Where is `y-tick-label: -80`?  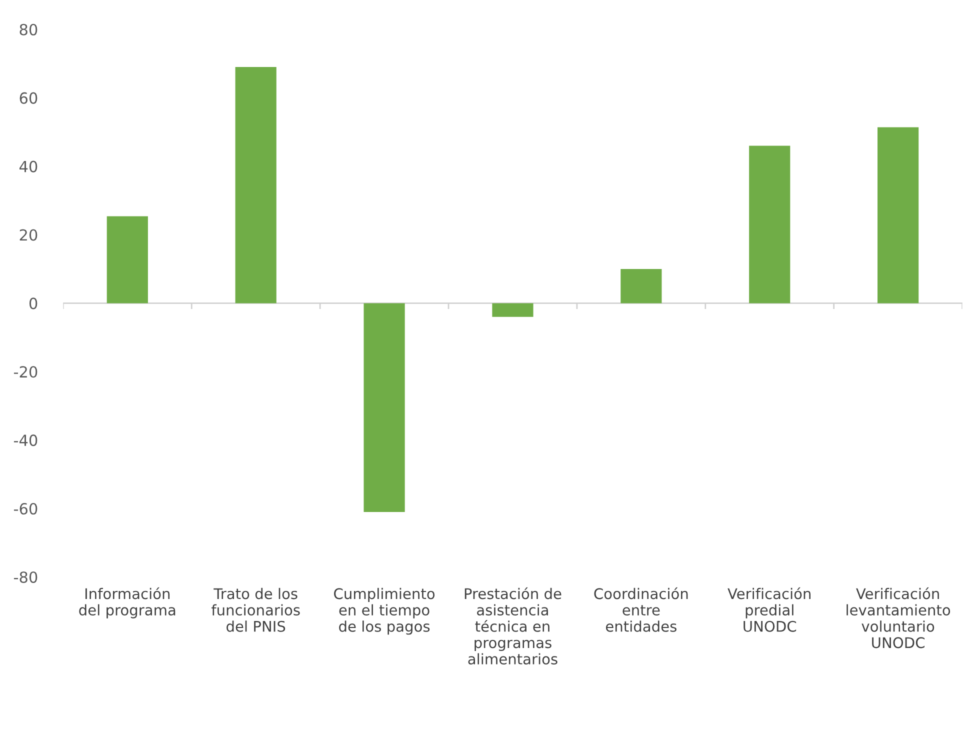 y-tick-label: -80 is located at coordinates (26, 577).